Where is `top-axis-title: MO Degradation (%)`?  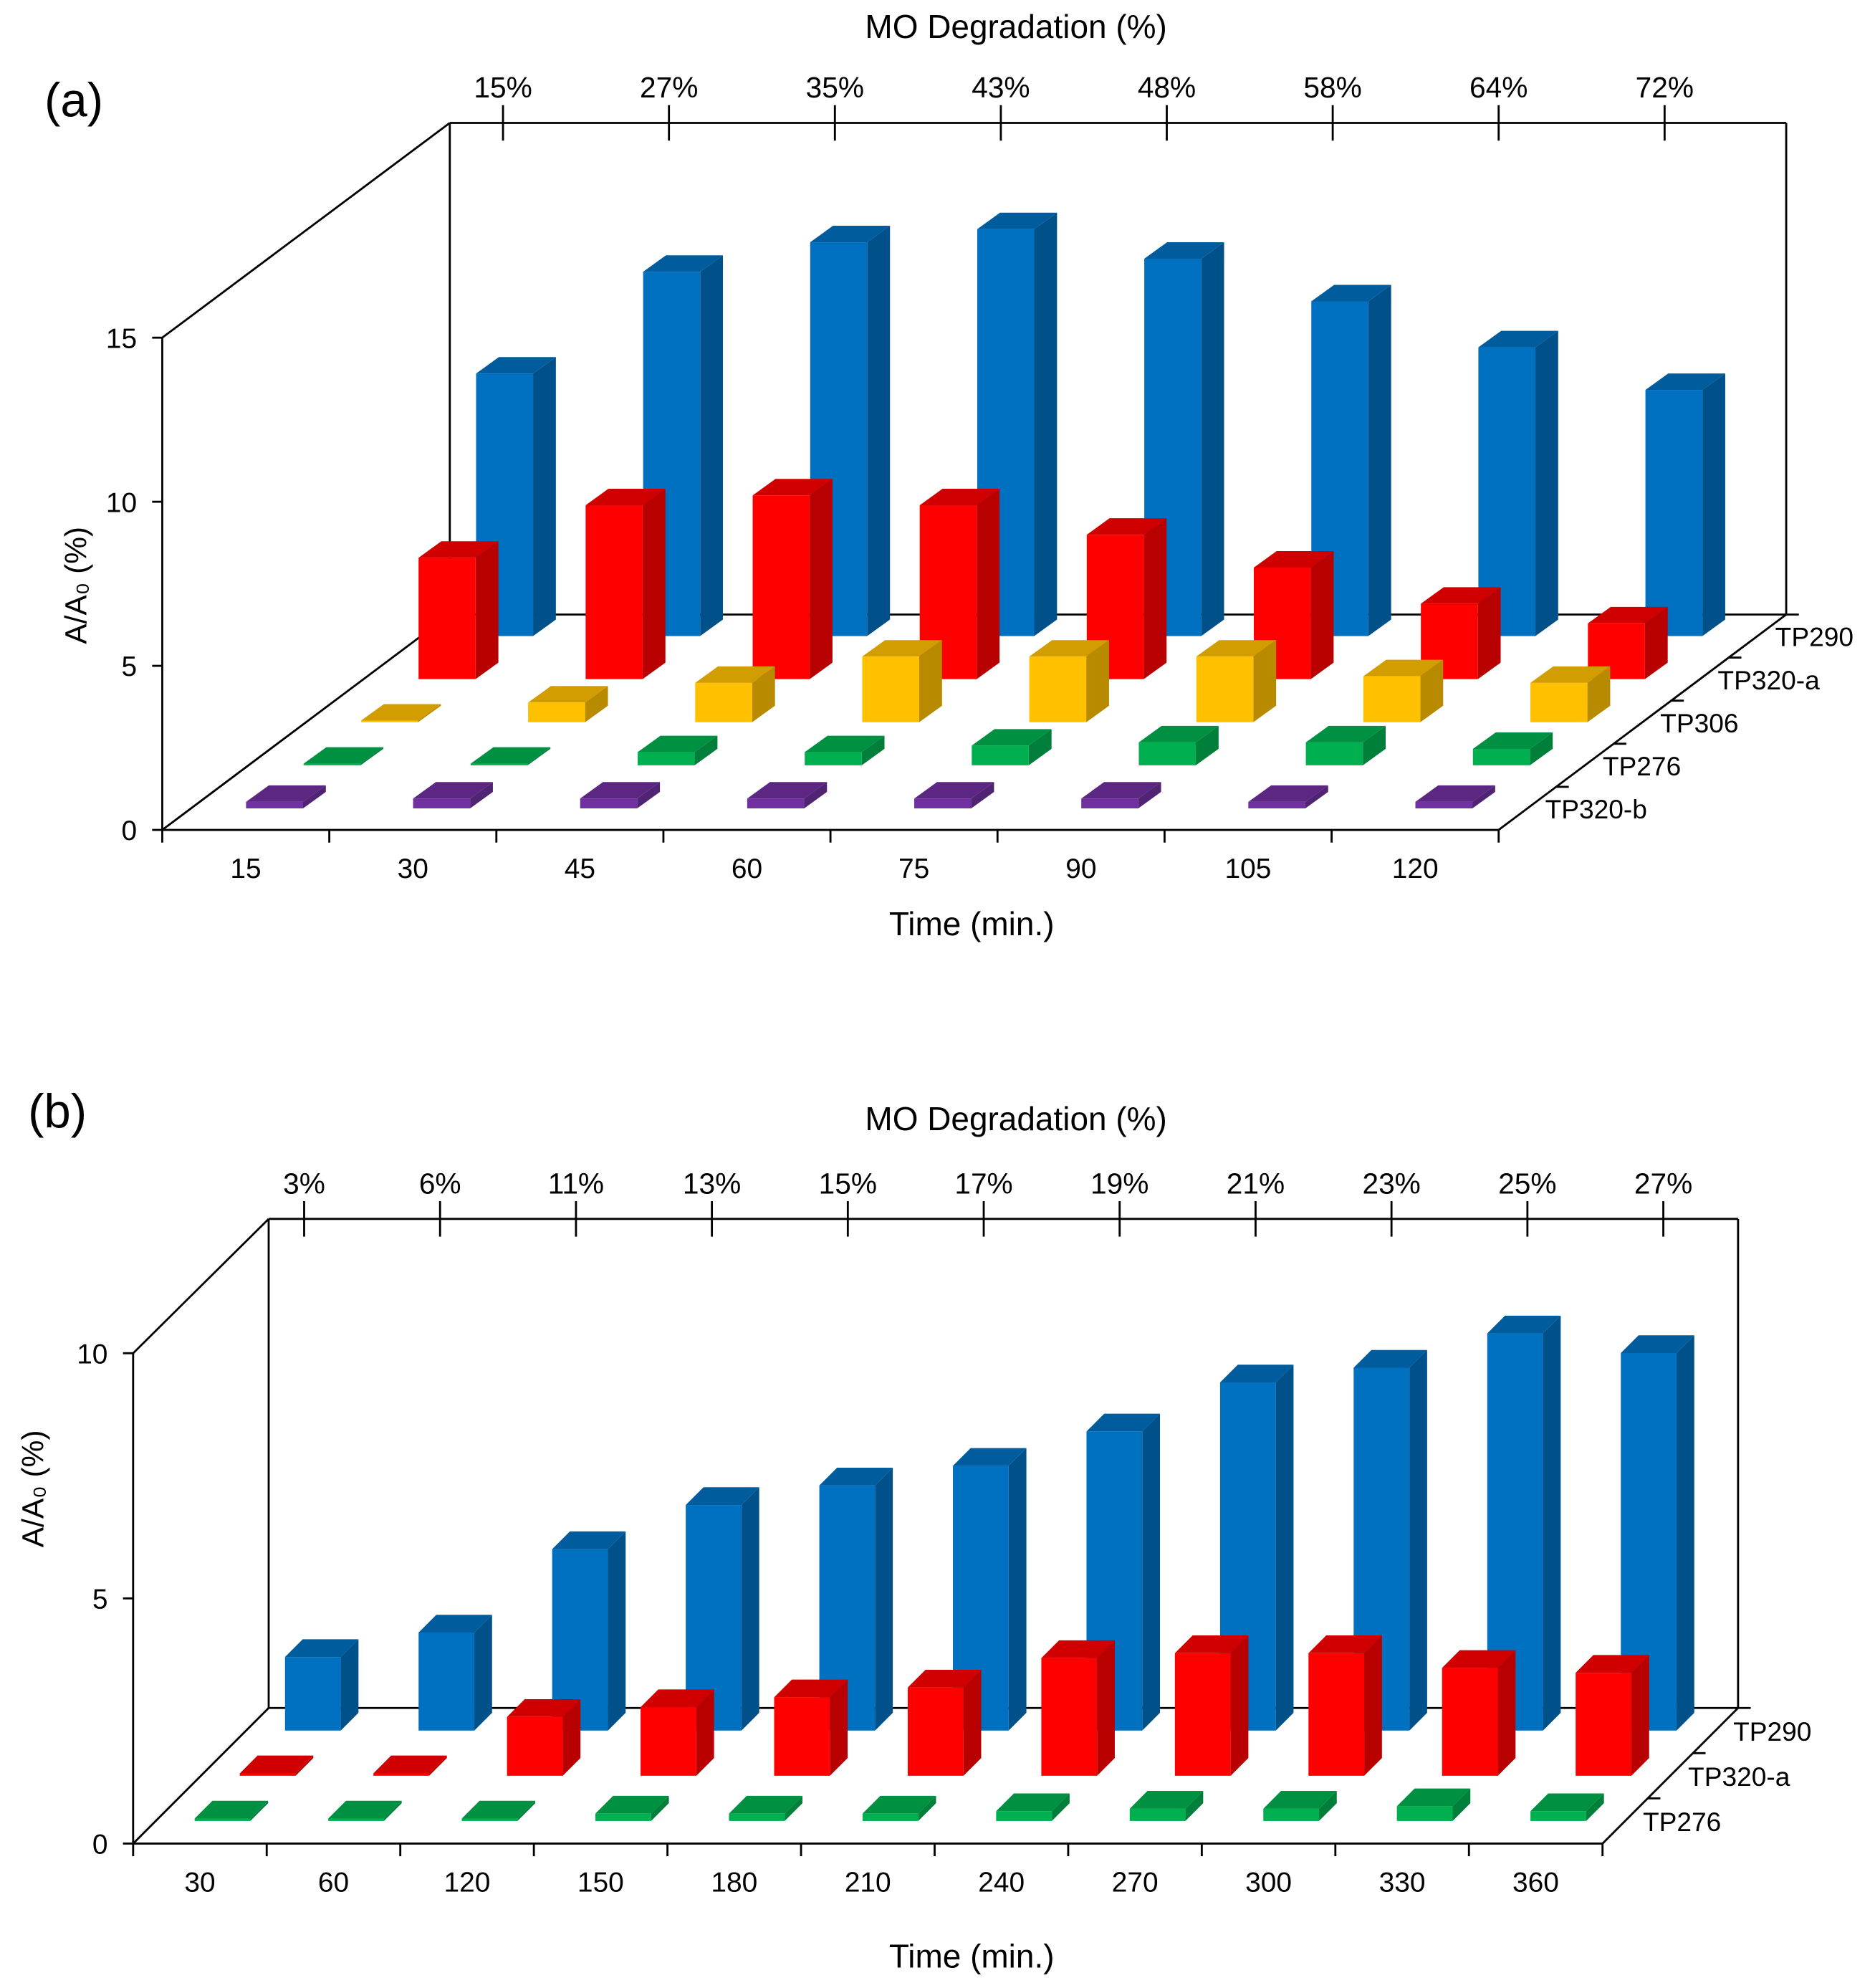
top-axis-title: MO Degradation (%) is located at coordinates (1015, 26).